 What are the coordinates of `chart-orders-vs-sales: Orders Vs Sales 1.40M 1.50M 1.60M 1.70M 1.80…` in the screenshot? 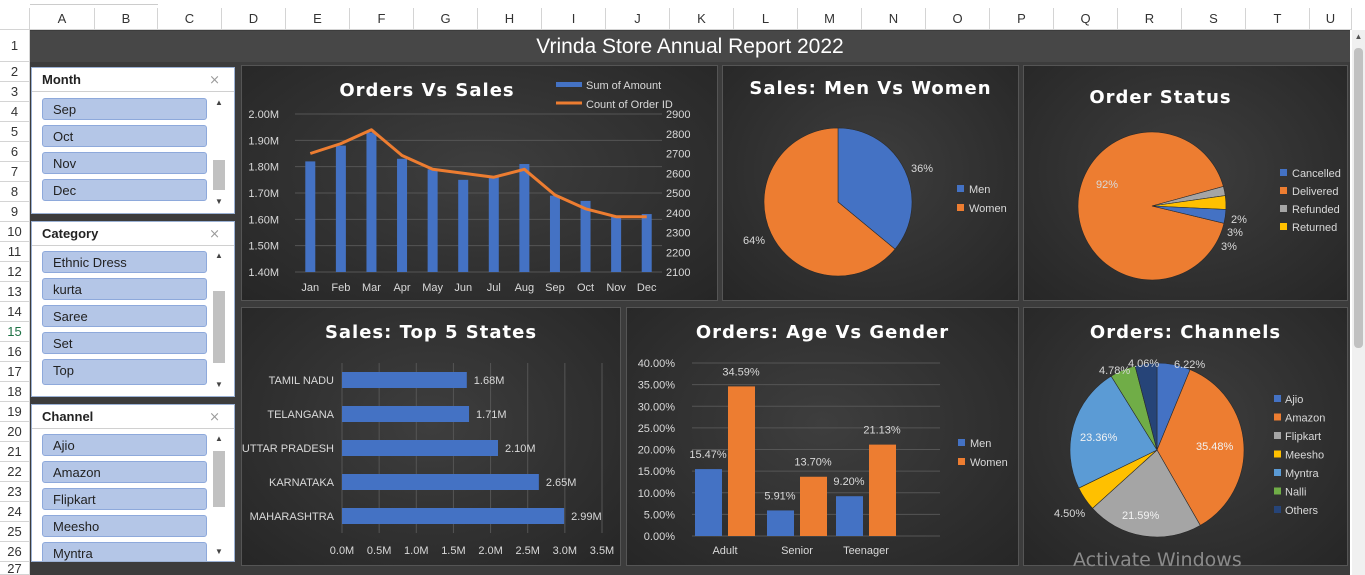 It's located at (479, 183).